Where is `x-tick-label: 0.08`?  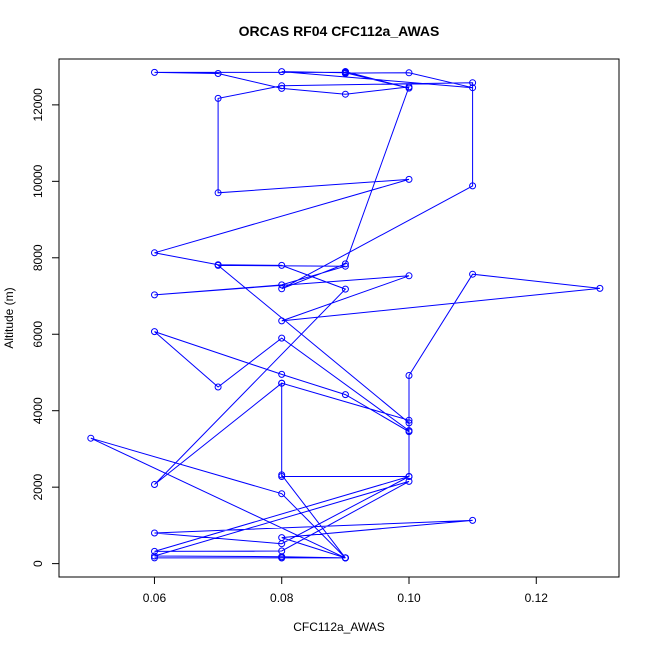
x-tick-label: 0.08 is located at coordinates (282, 598).